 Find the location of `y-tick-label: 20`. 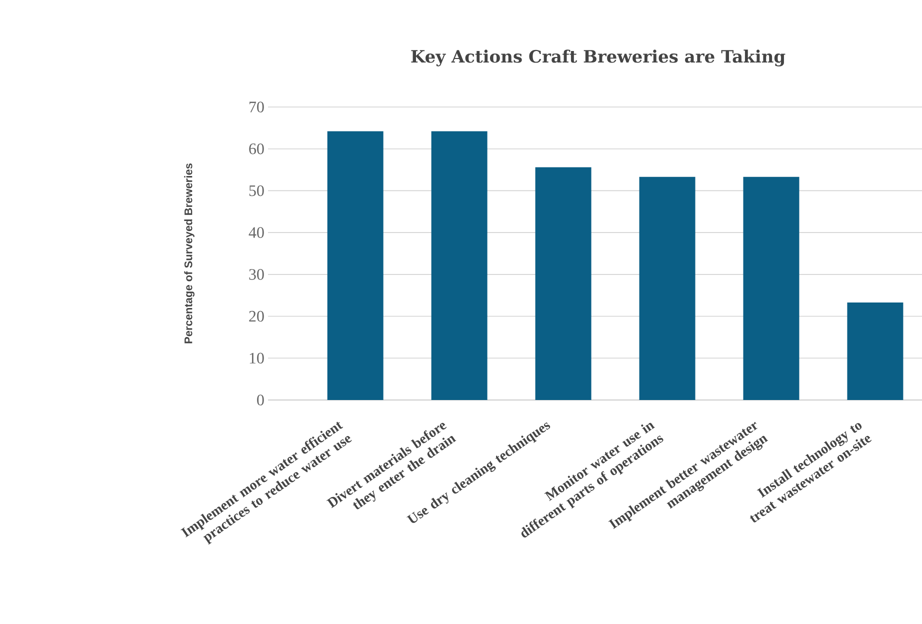

y-tick-label: 20 is located at coordinates (256, 316).